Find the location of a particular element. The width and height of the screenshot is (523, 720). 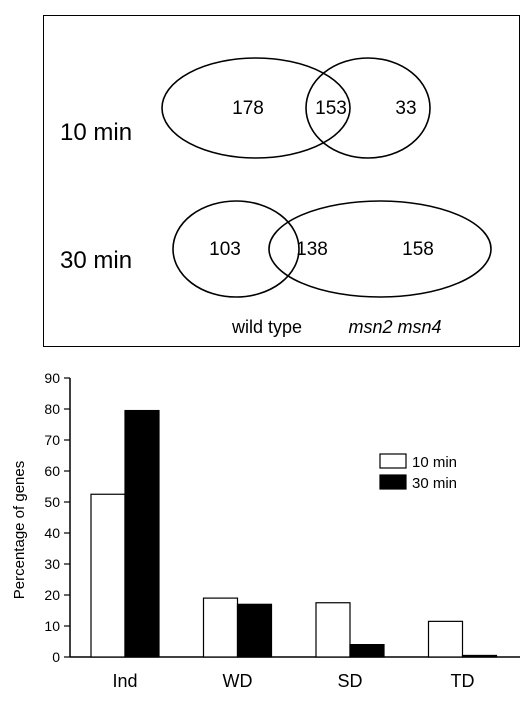

venn-wild-type-ellipse-10min is located at coordinates (256, 108).